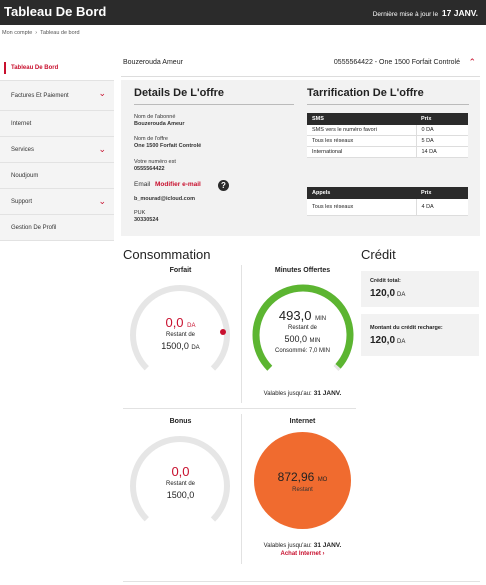  Describe the element at coordinates (321, 319) in the screenshot. I see `minutes-unit: MIN` at that location.